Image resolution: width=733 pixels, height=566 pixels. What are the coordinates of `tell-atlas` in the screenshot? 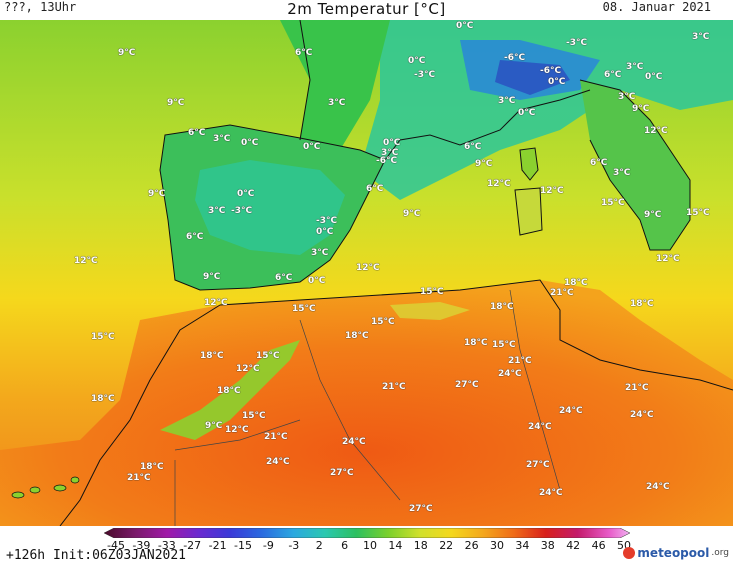 It's located at (430, 311).